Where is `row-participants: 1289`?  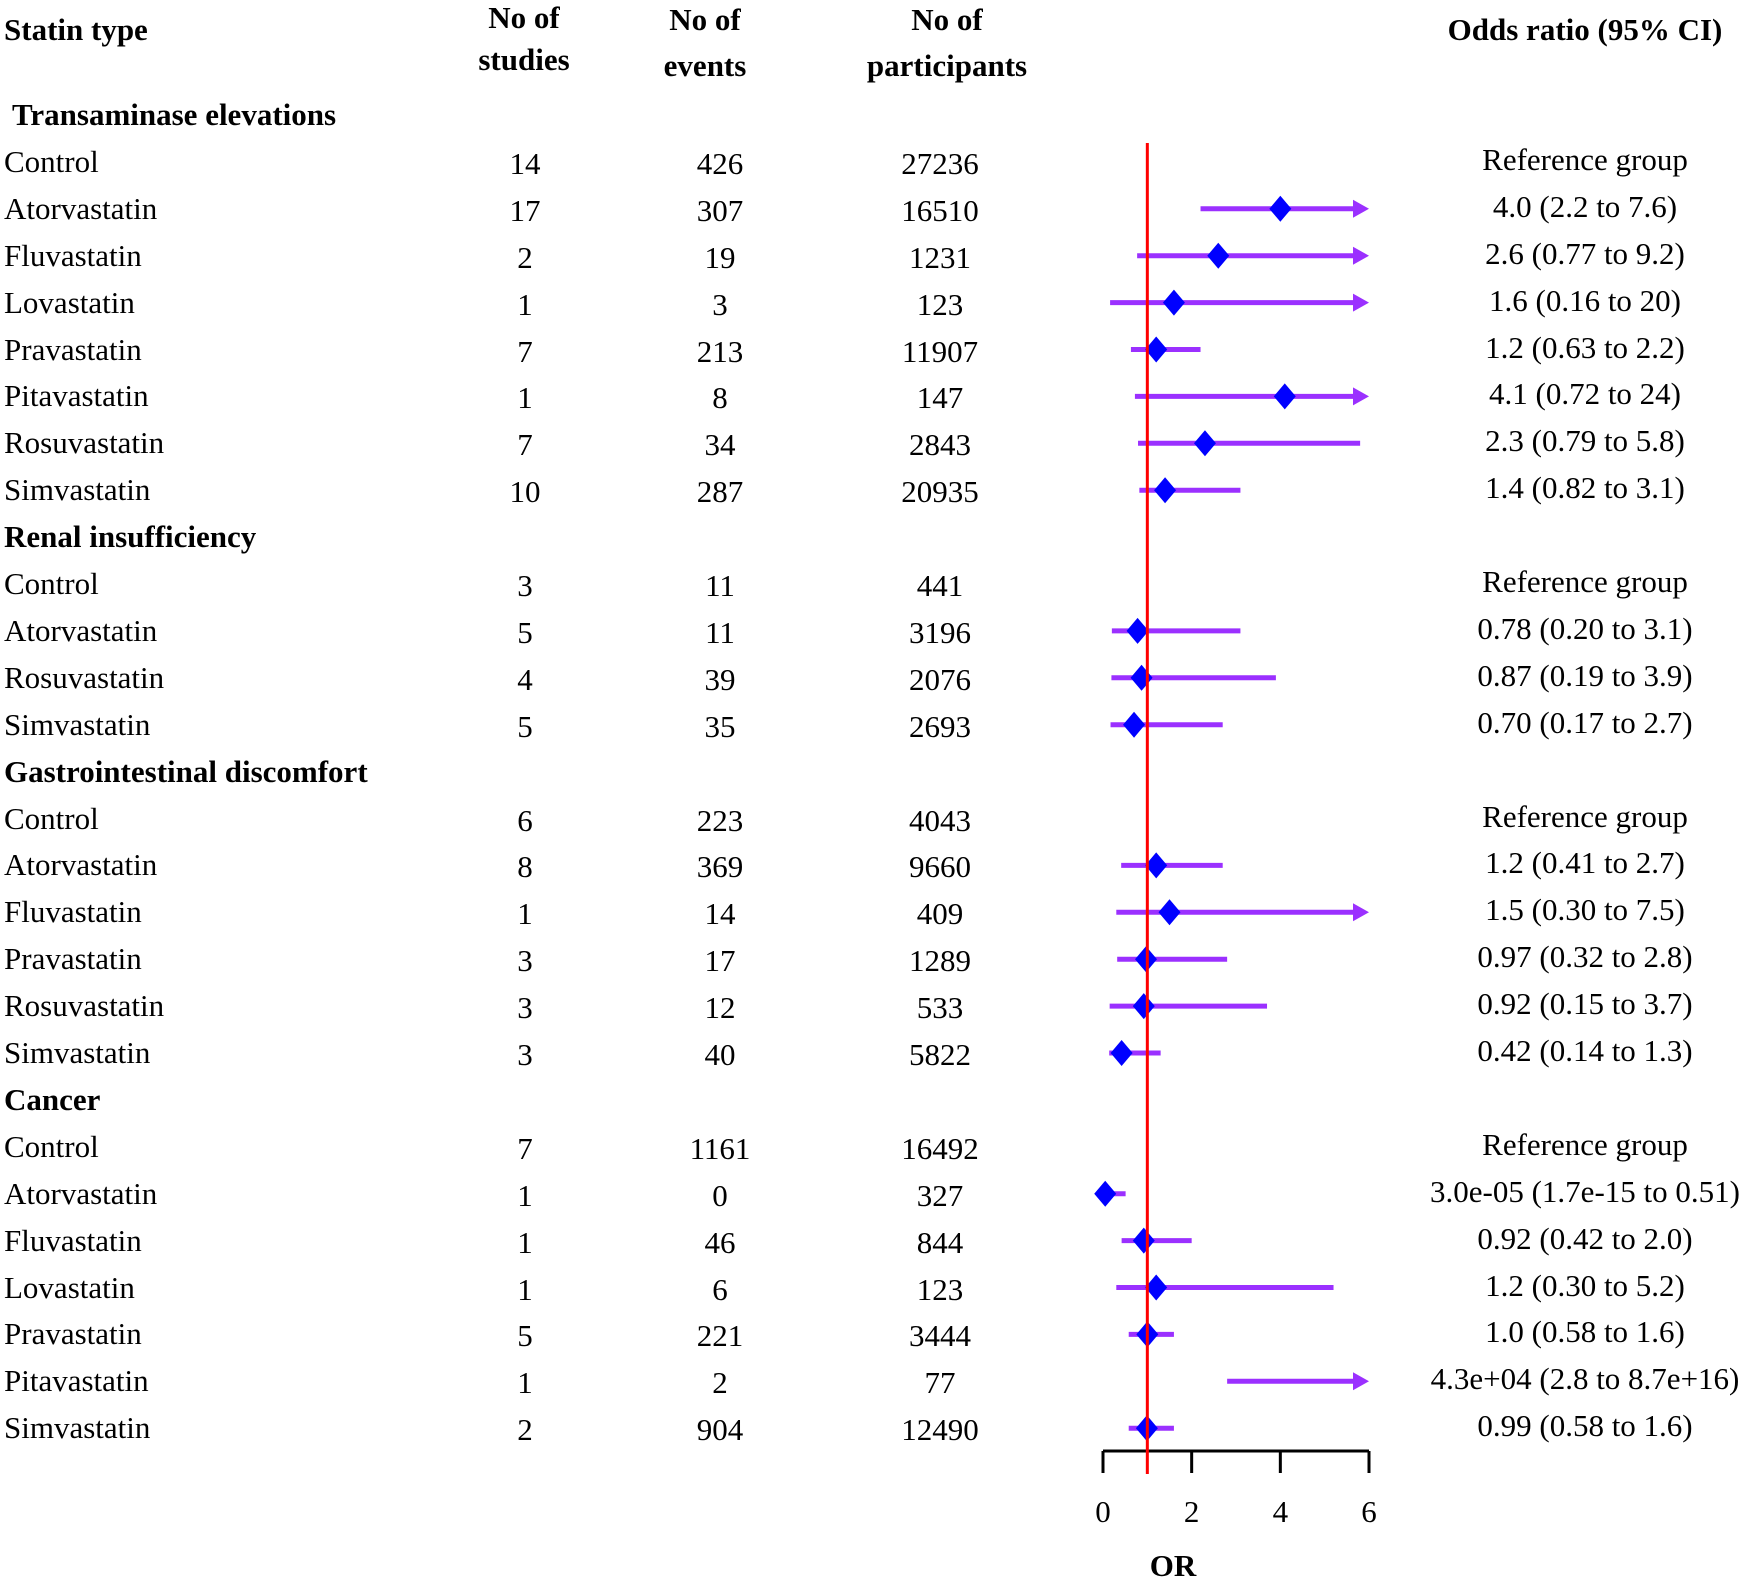 row-participants: 1289 is located at coordinates (940, 961).